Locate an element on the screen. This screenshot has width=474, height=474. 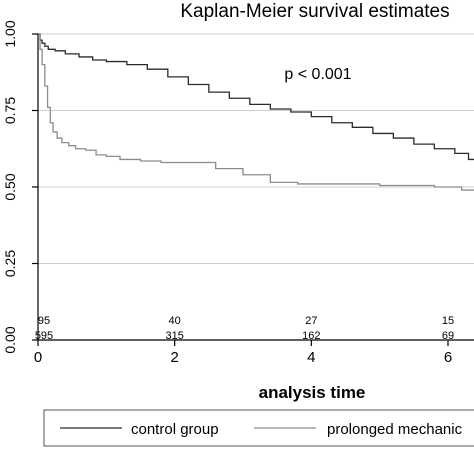
number-at-risk-table: 95 40 27 15 595 315 162 69 is located at coordinates (244, 328).